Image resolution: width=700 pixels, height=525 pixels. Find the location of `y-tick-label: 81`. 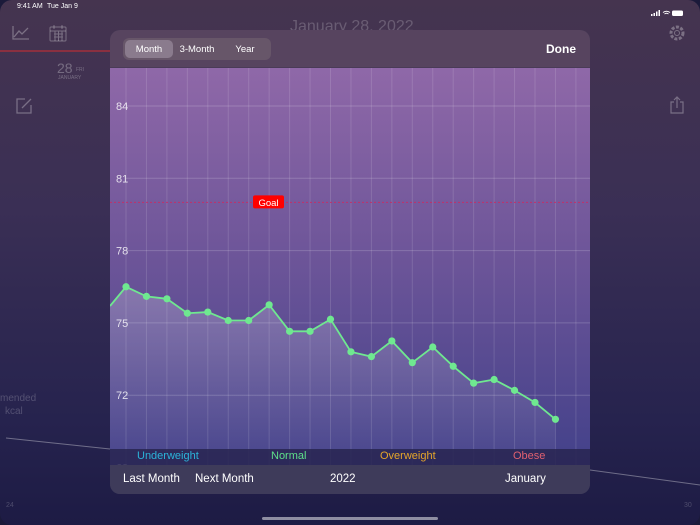

y-tick-label: 81 is located at coordinates (122, 179).